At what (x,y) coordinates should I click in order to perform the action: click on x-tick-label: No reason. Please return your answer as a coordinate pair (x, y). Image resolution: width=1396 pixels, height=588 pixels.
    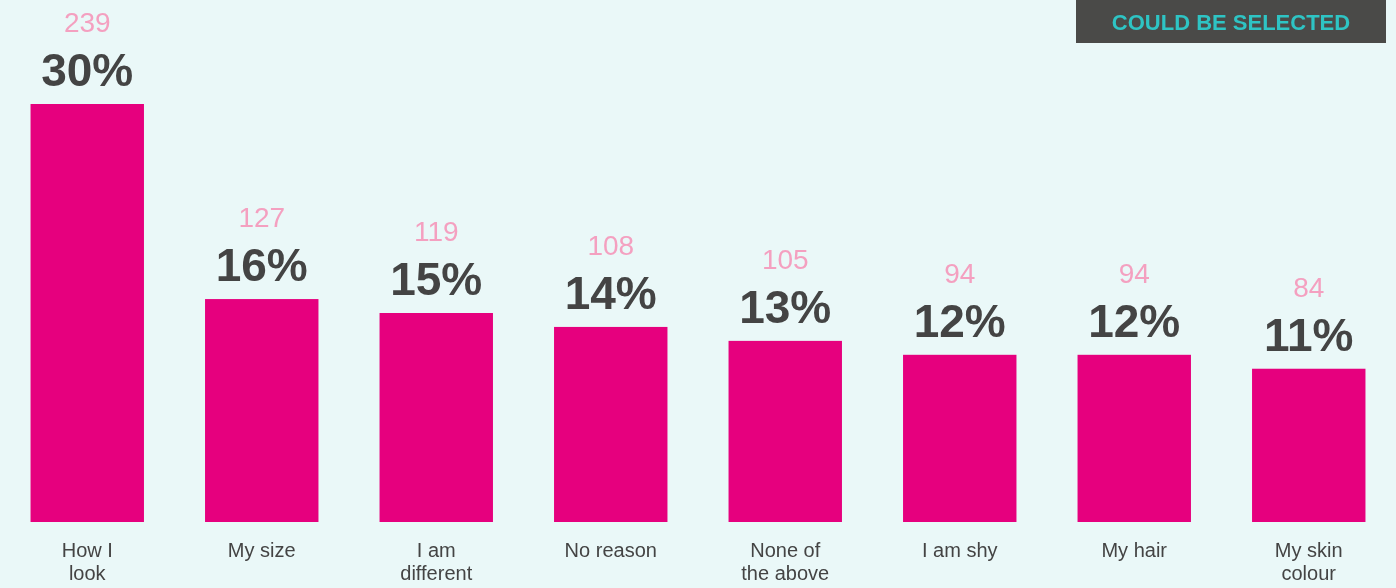
    Looking at the image, I should click on (610, 550).